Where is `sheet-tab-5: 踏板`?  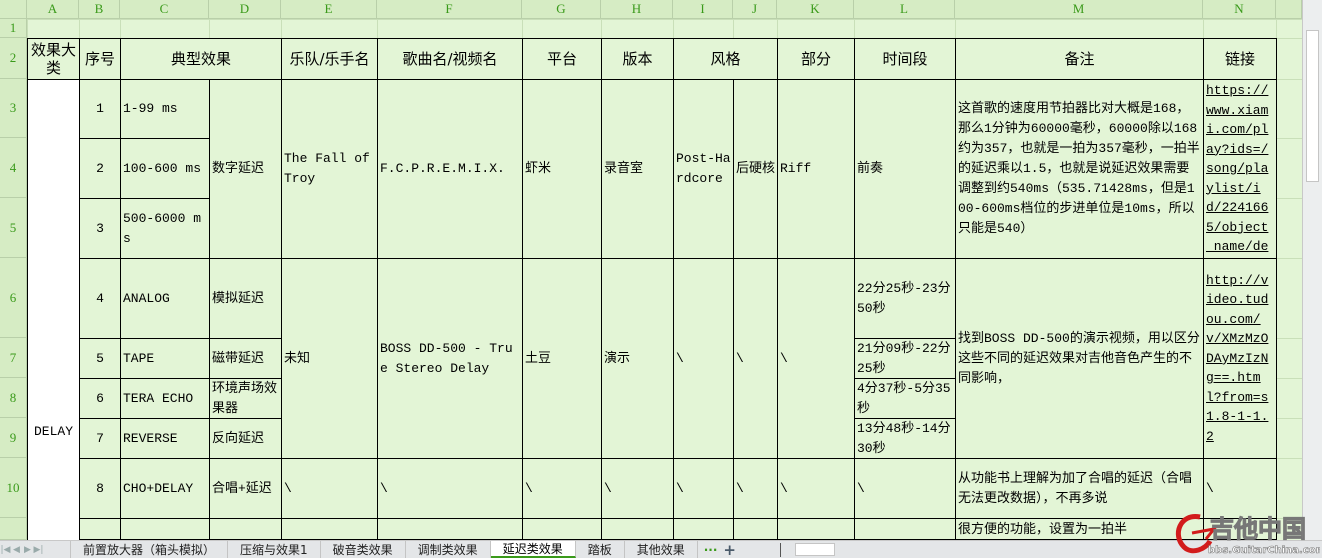
sheet-tab-5: 踏板 is located at coordinates (600, 549).